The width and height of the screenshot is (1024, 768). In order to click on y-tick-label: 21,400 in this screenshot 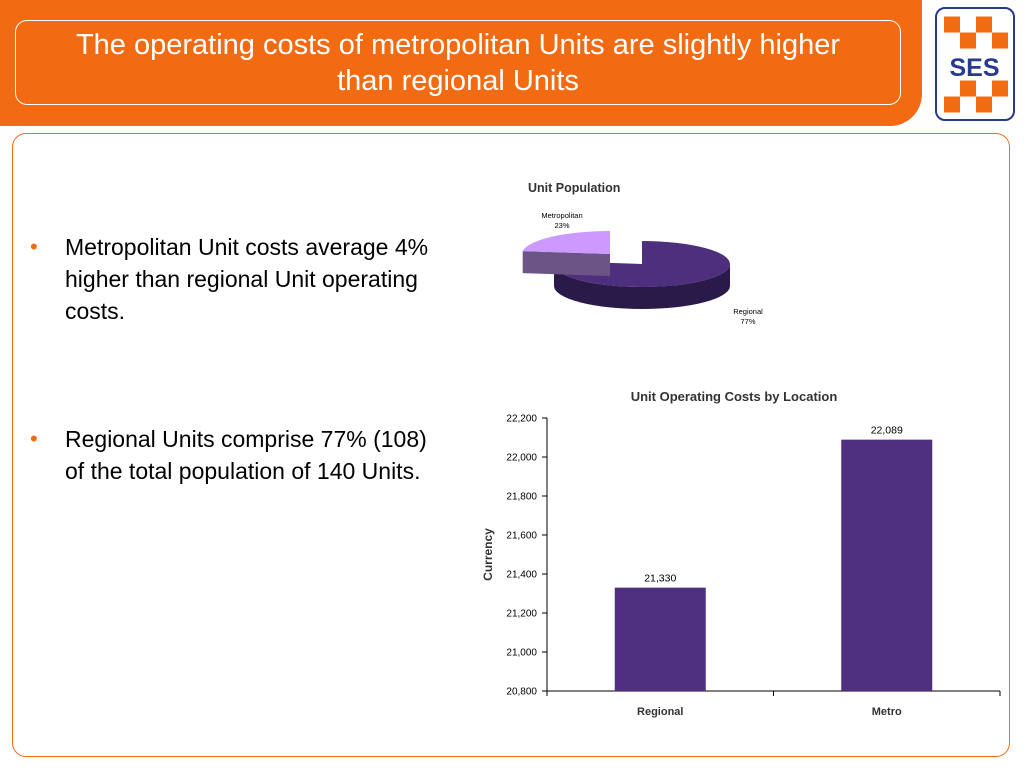, I will do `click(521, 575)`.